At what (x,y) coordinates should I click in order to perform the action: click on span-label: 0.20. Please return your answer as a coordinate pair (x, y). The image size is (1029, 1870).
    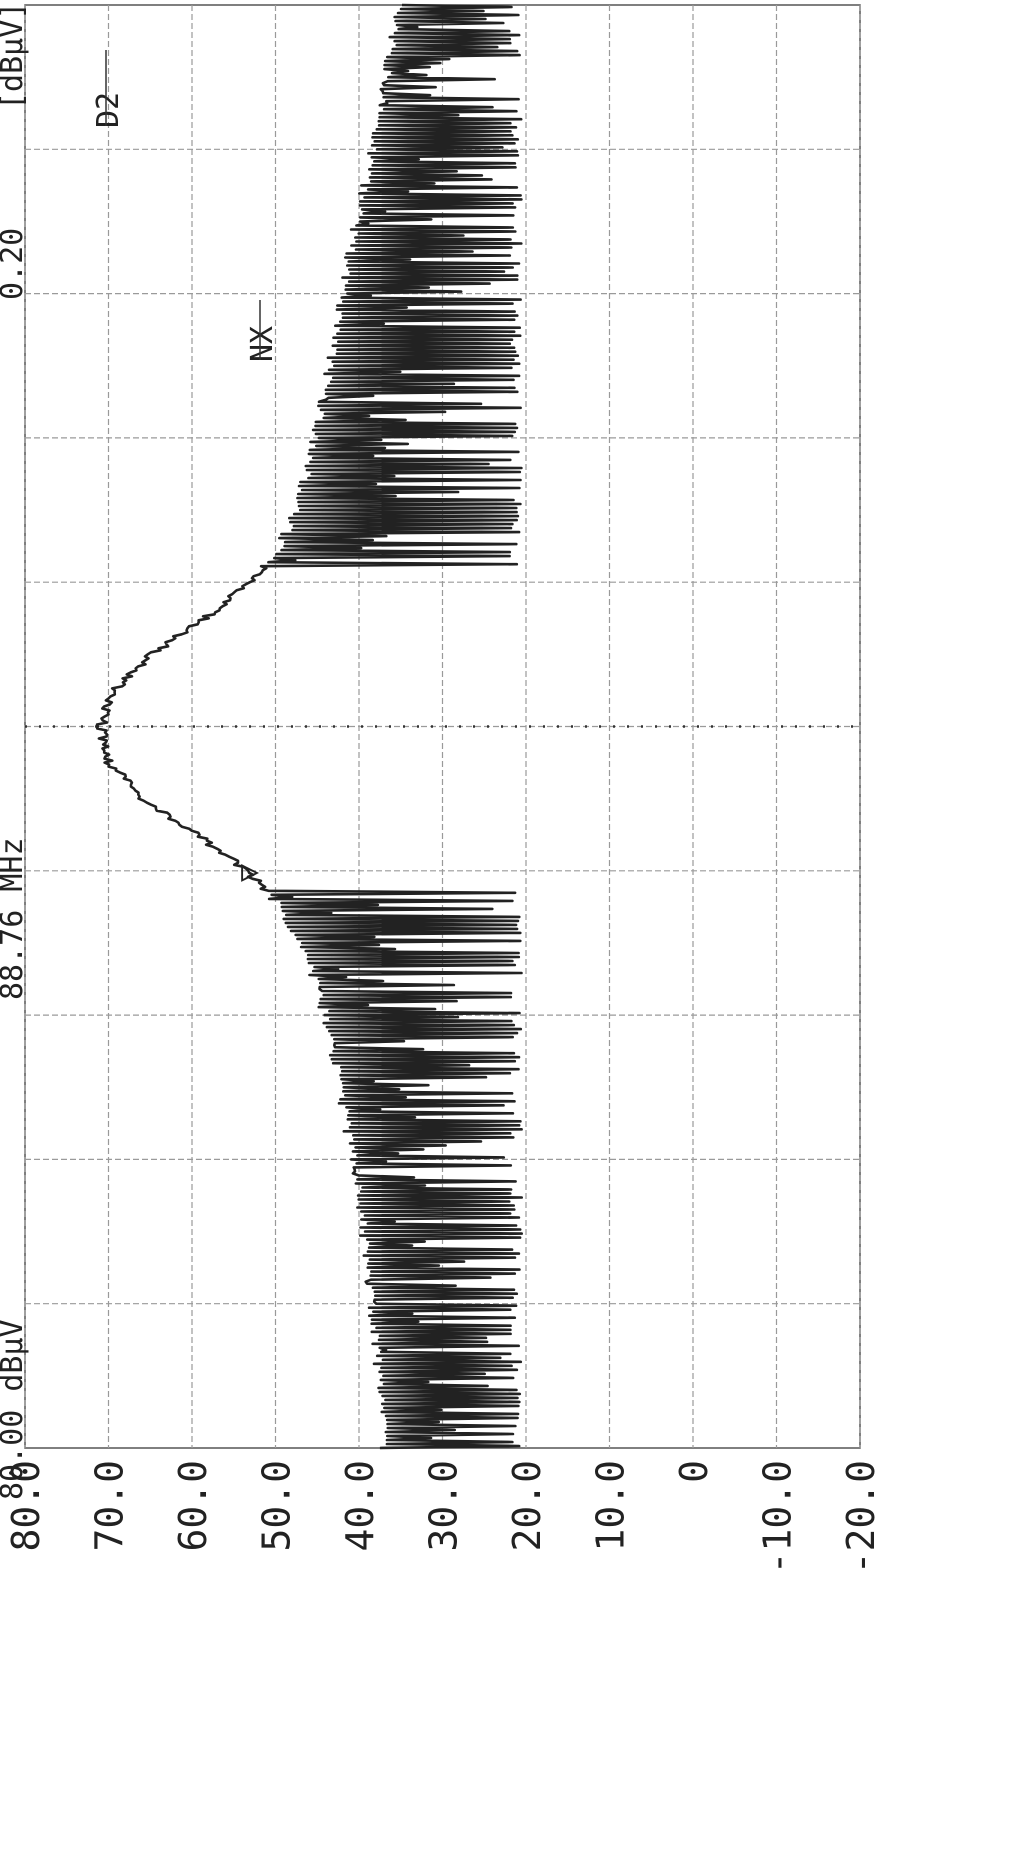
    Looking at the image, I should click on (15, 264).